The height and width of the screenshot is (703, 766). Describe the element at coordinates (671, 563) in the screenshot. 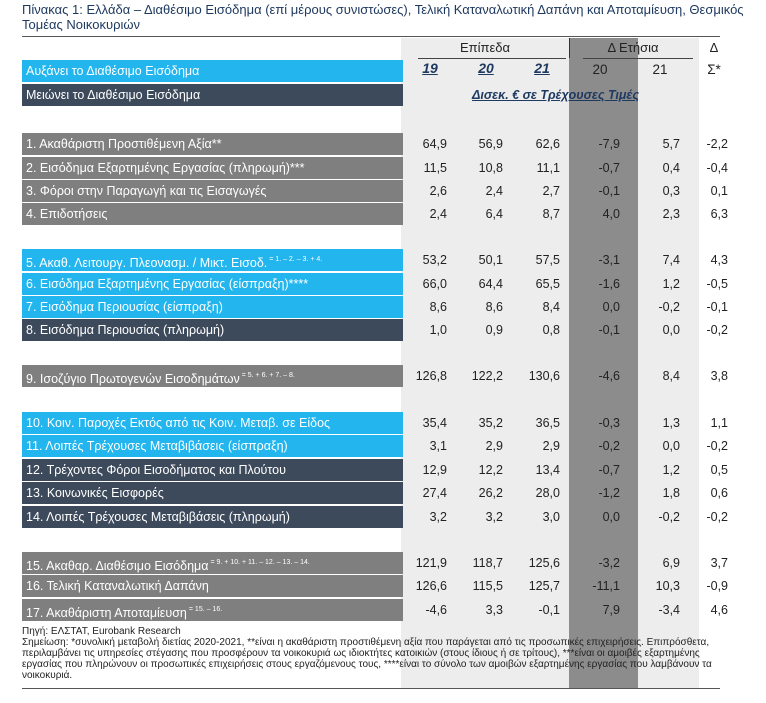

I see `row-value: 6,9` at that location.